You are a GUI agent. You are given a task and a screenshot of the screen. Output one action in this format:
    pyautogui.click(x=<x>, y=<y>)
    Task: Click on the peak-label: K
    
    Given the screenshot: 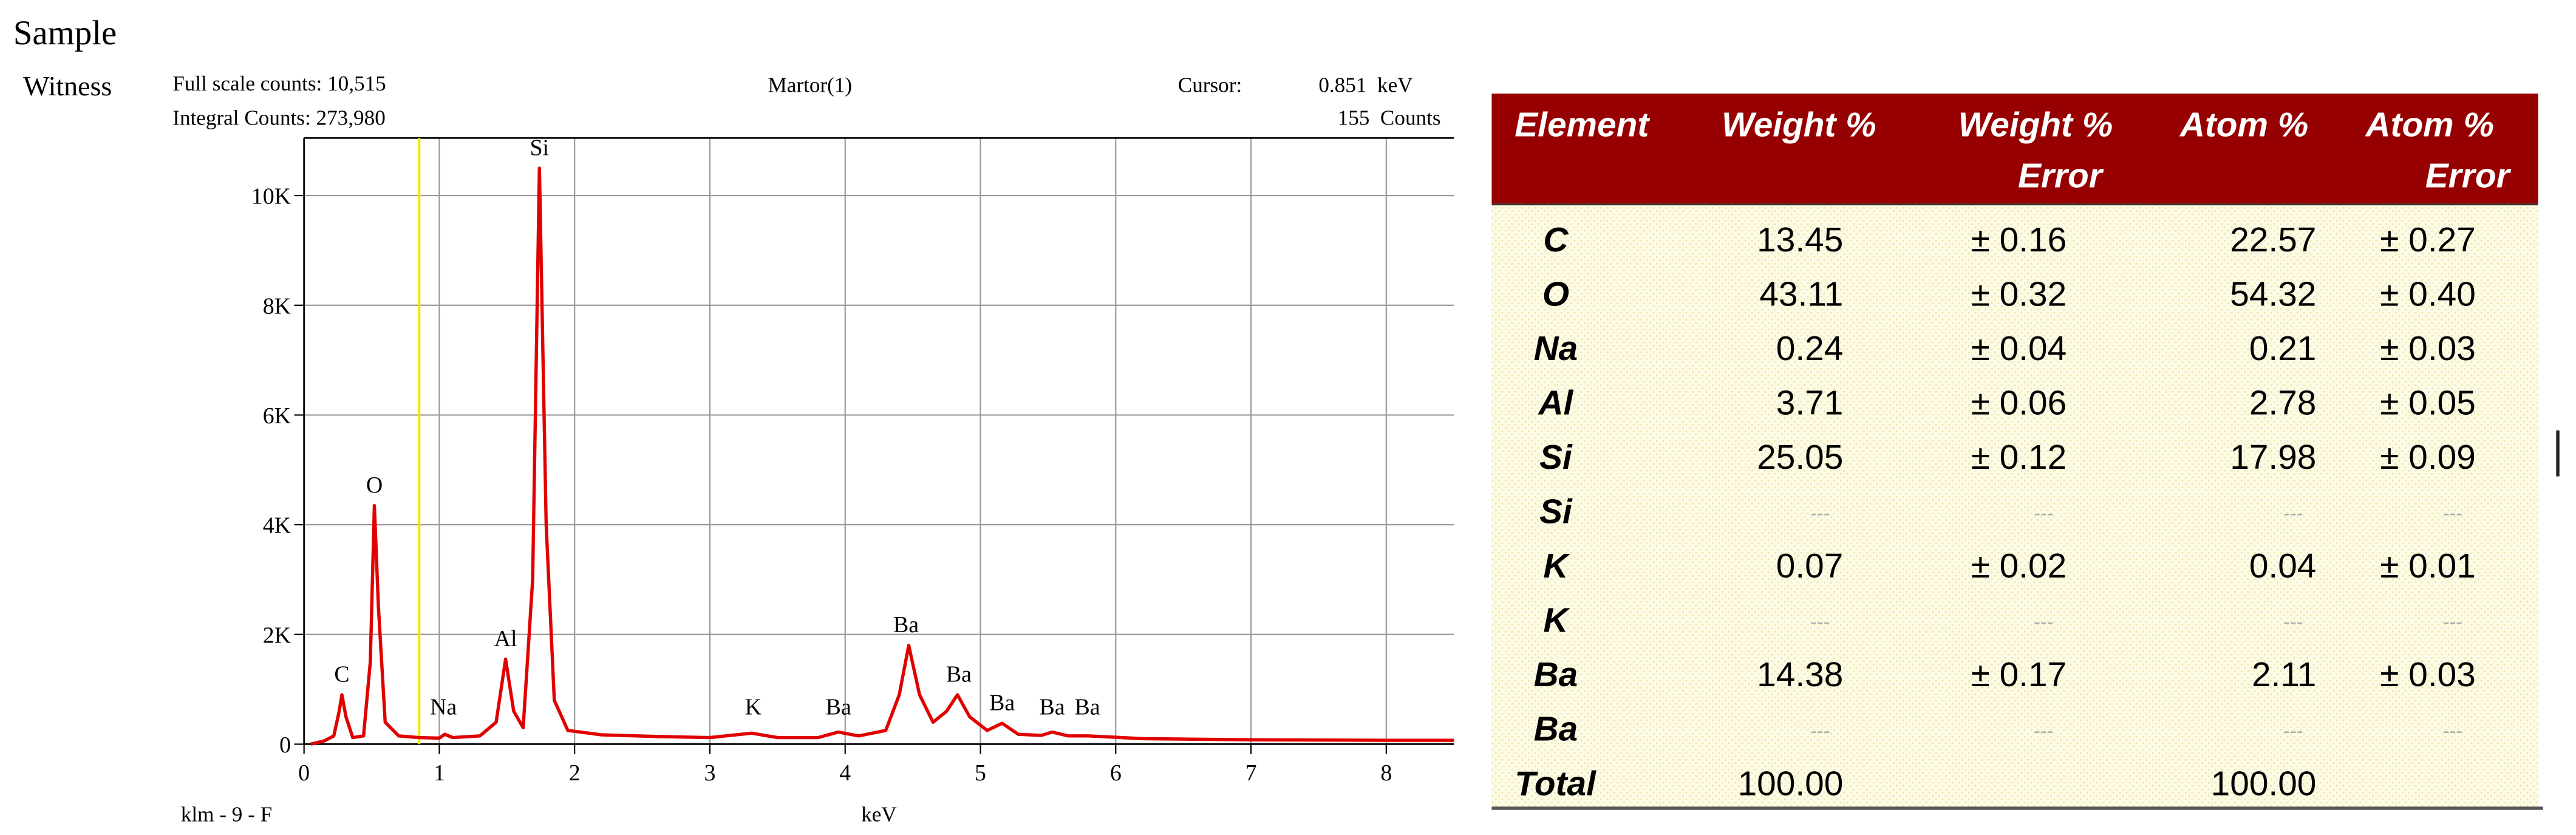 What is the action you would take?
    pyautogui.click(x=753, y=707)
    